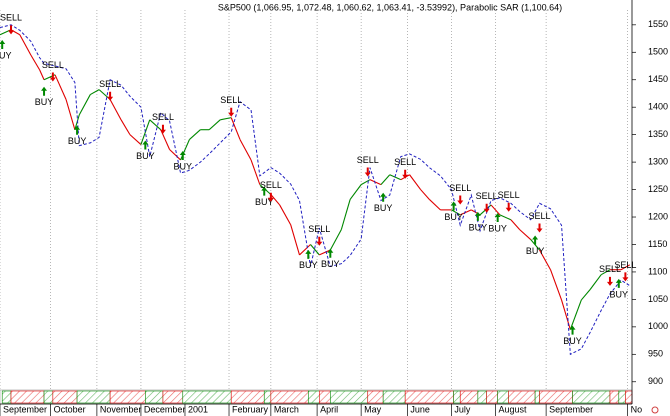 The height and width of the screenshot is (416, 670). What do you see at coordinates (420, 409) in the screenshot?
I see `x-tick-label: June` at bounding box center [420, 409].